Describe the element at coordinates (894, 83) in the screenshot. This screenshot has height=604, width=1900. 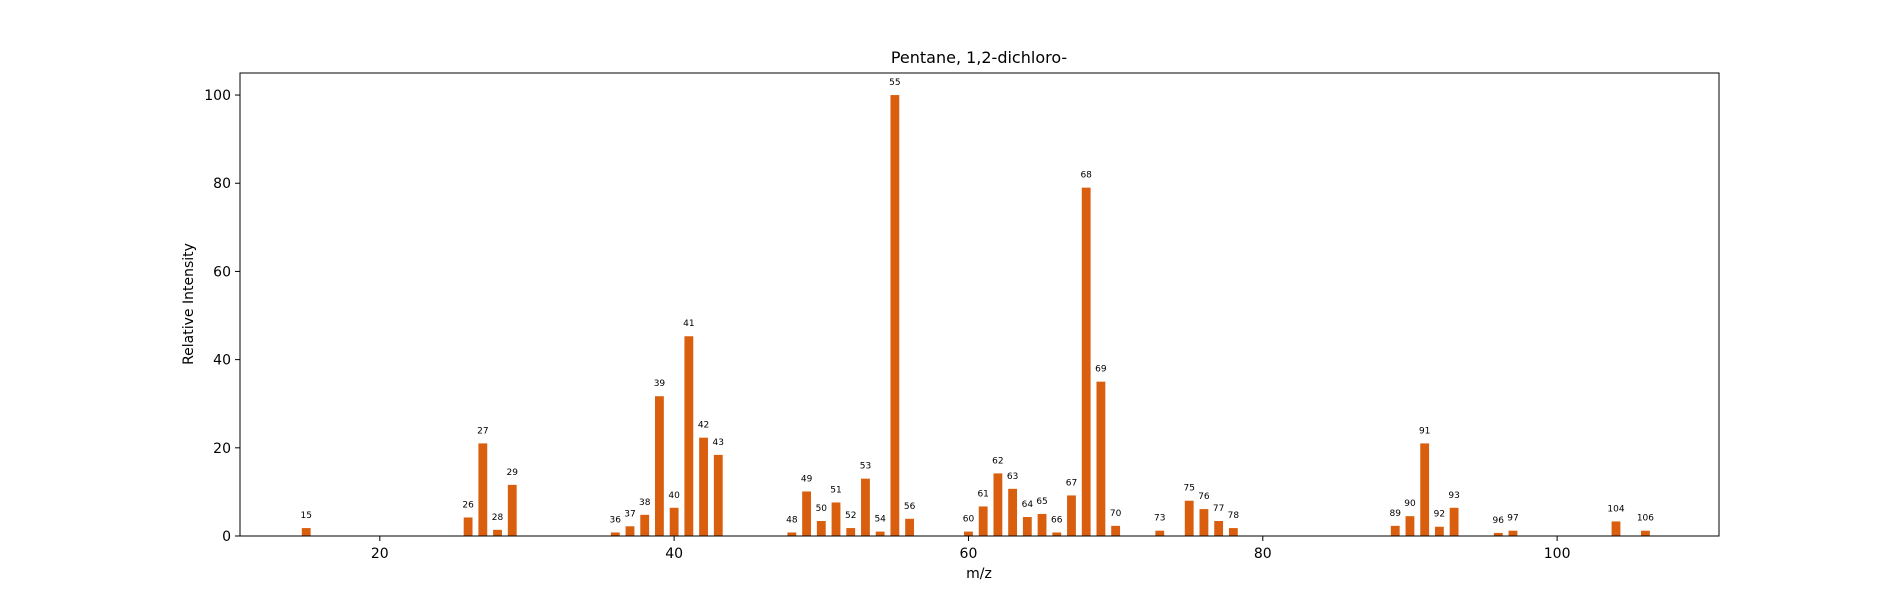
I see `bar-label-mz-55: 55` at that location.